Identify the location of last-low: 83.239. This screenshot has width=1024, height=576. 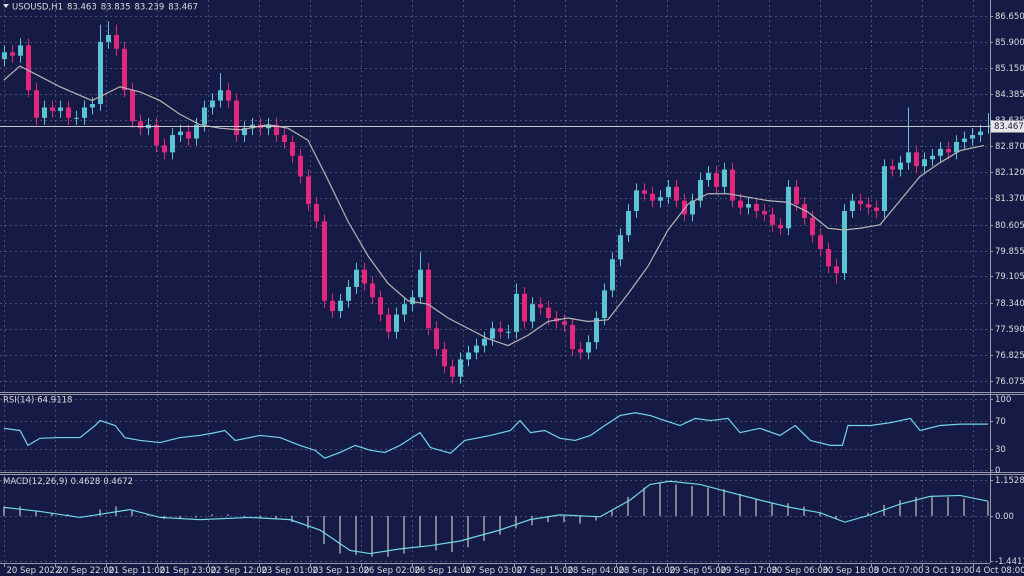
(149, 7).